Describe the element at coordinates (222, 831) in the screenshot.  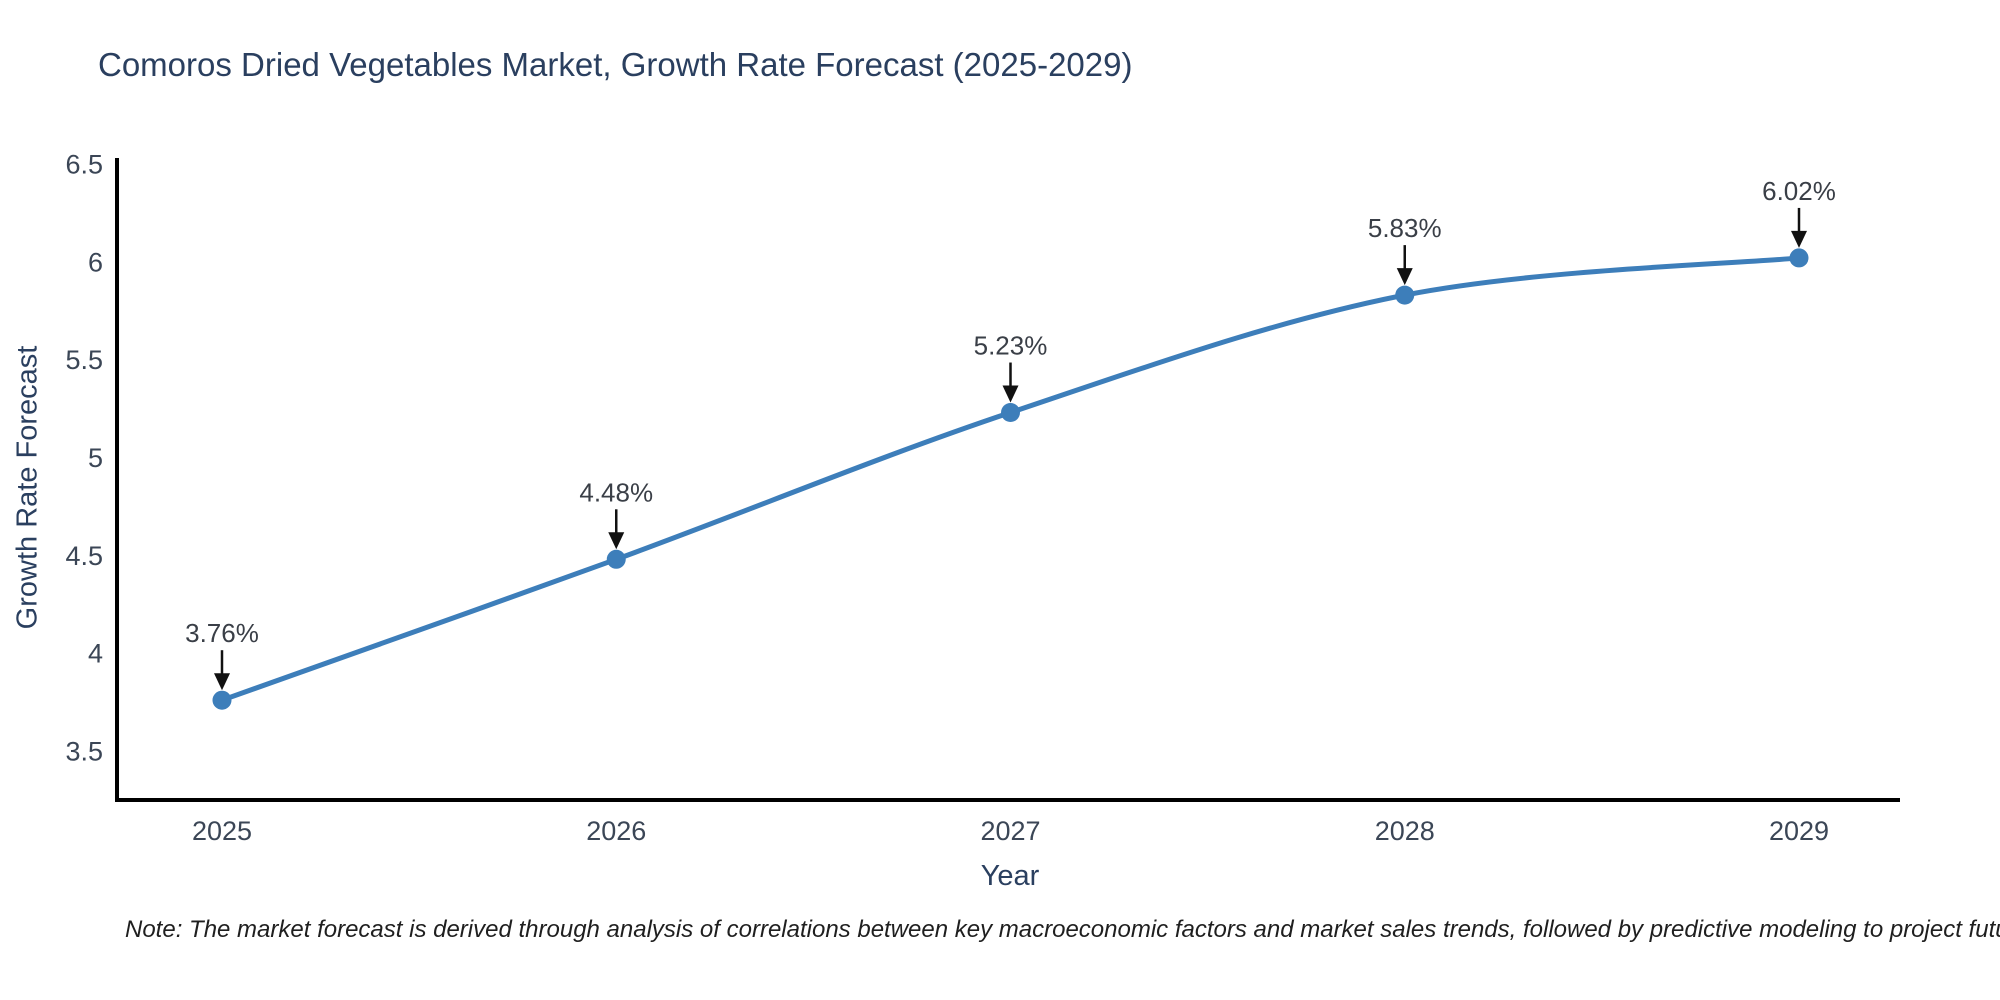
I see `x-tick-label: 2025` at that location.